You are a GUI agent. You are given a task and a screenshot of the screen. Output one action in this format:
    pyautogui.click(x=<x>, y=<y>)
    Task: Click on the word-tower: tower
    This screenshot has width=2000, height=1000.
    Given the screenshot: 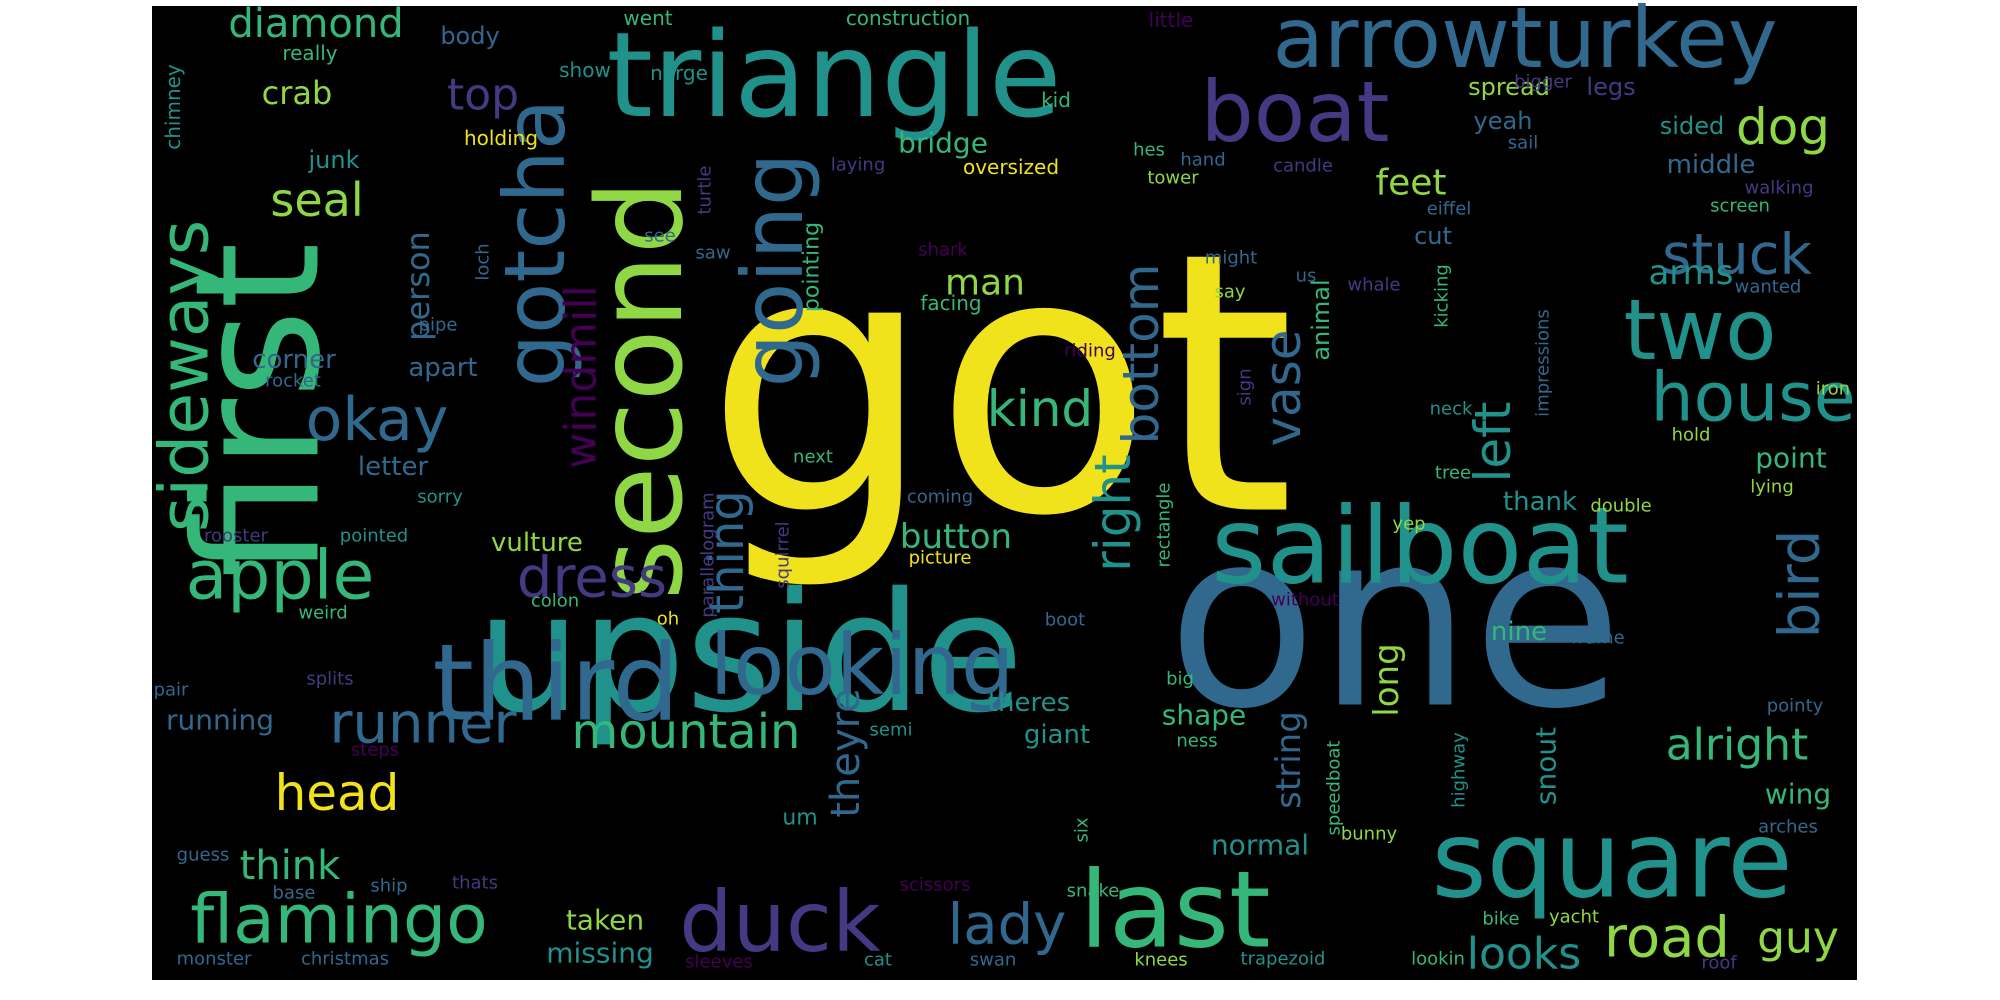 What is the action you would take?
    pyautogui.click(x=1173, y=178)
    